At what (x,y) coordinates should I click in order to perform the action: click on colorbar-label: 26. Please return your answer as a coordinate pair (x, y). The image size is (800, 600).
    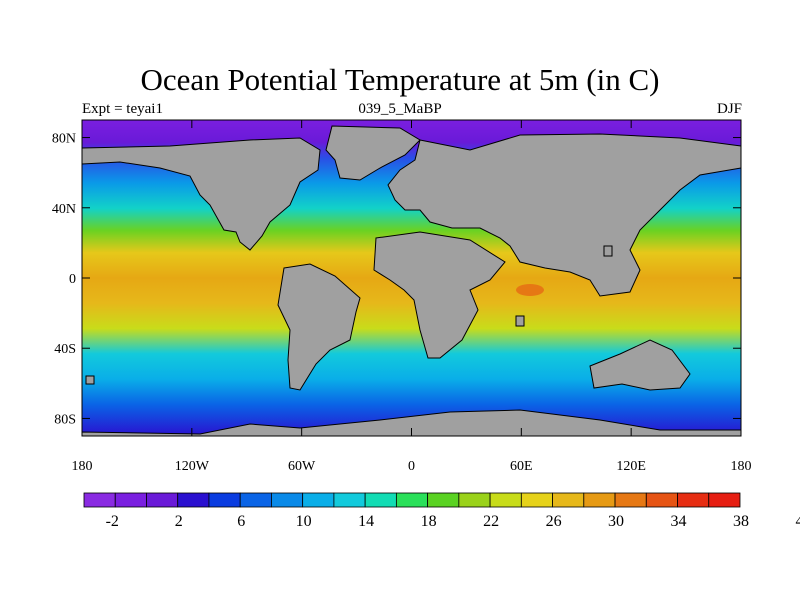
    Looking at the image, I should click on (554, 521).